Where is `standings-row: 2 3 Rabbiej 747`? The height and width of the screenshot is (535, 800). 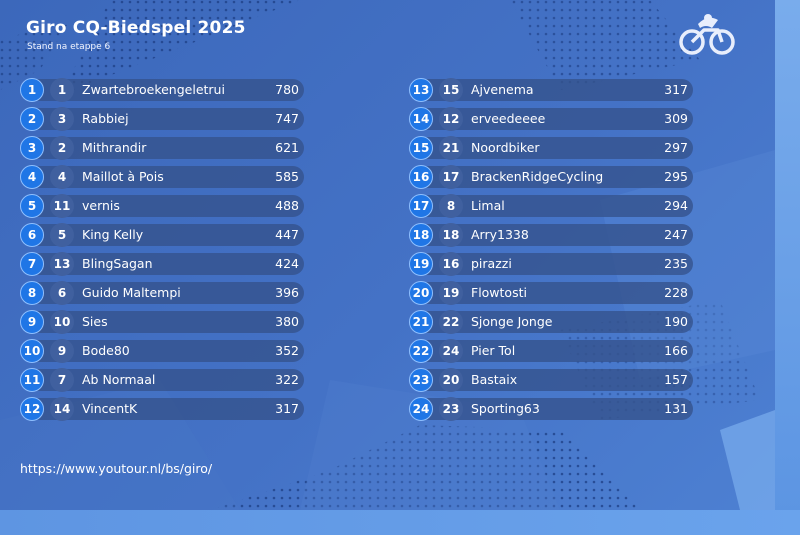
standings-row: 2 3 Rabbiej 747 is located at coordinates (162, 121).